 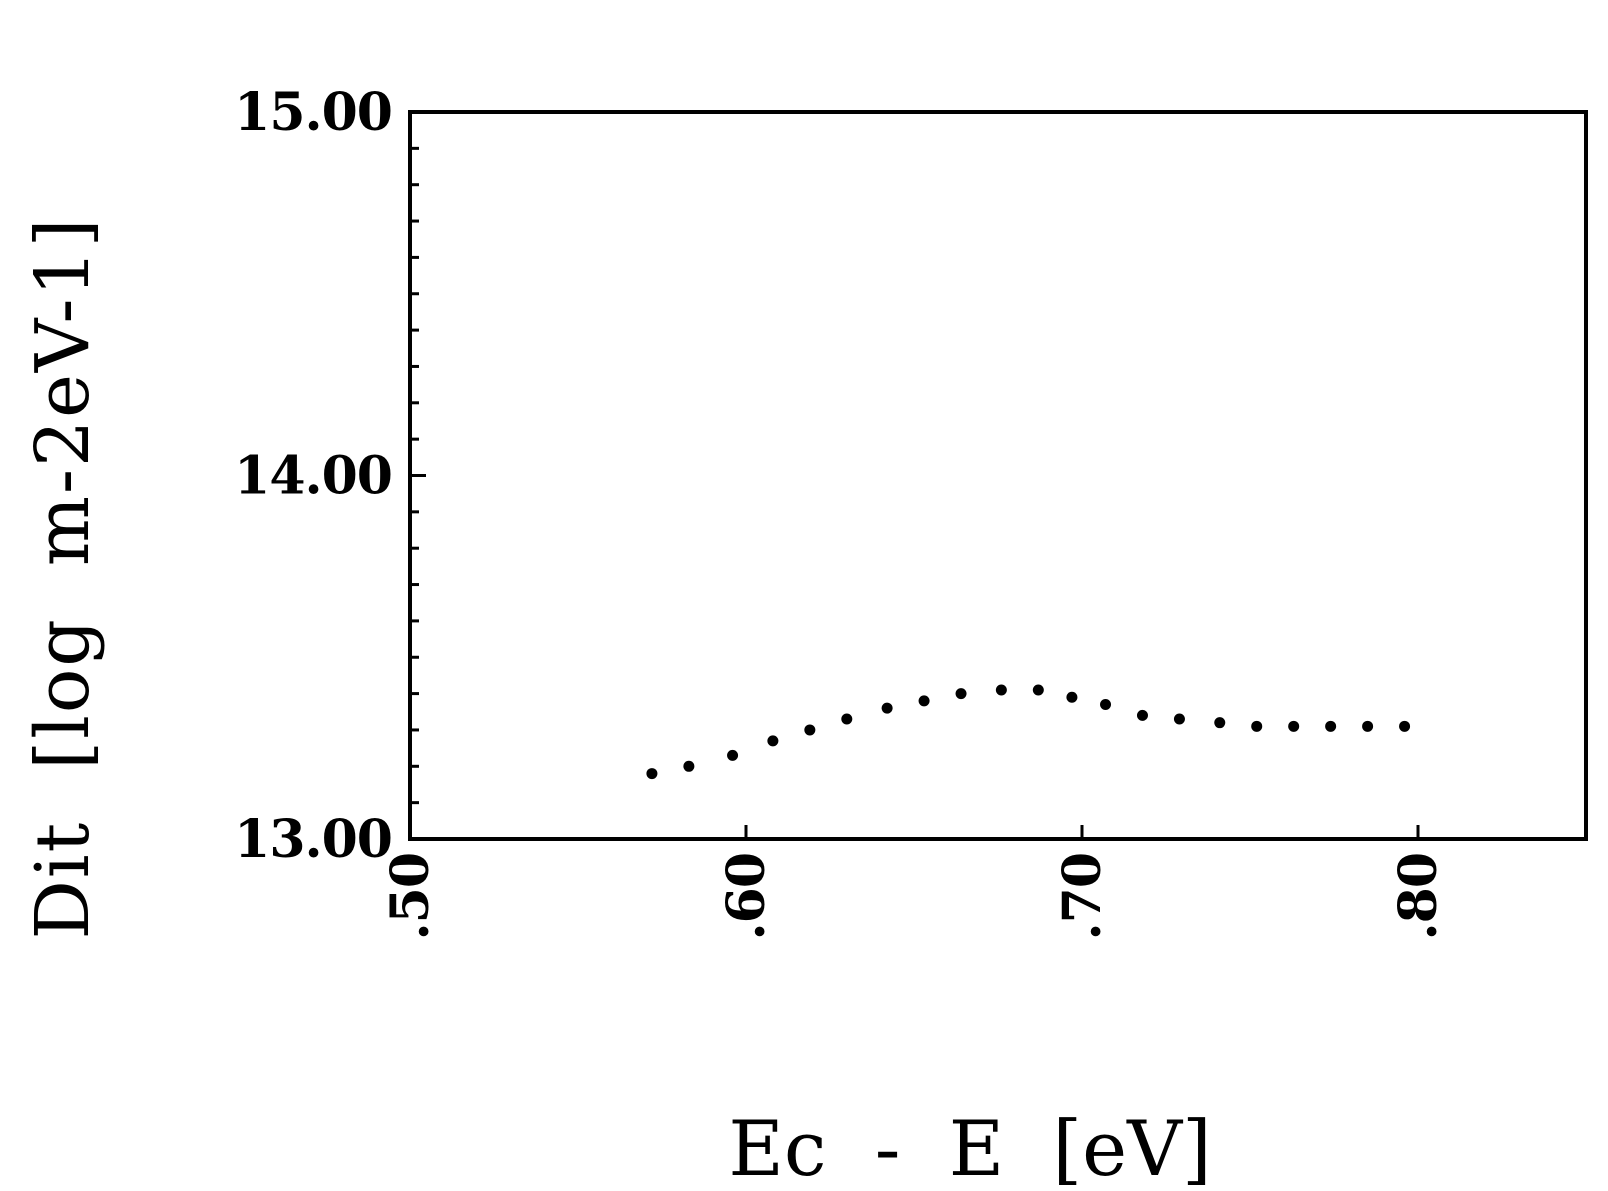 I want to click on x-tick-label: .60, so click(x=746, y=896).